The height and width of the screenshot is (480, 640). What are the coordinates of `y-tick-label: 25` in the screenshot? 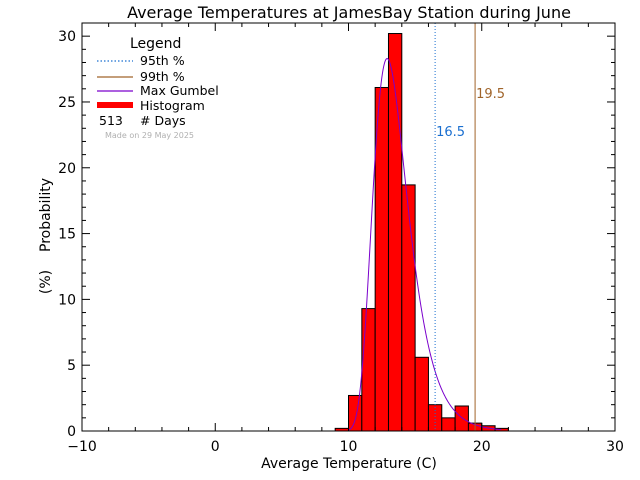 It's located at (67, 103).